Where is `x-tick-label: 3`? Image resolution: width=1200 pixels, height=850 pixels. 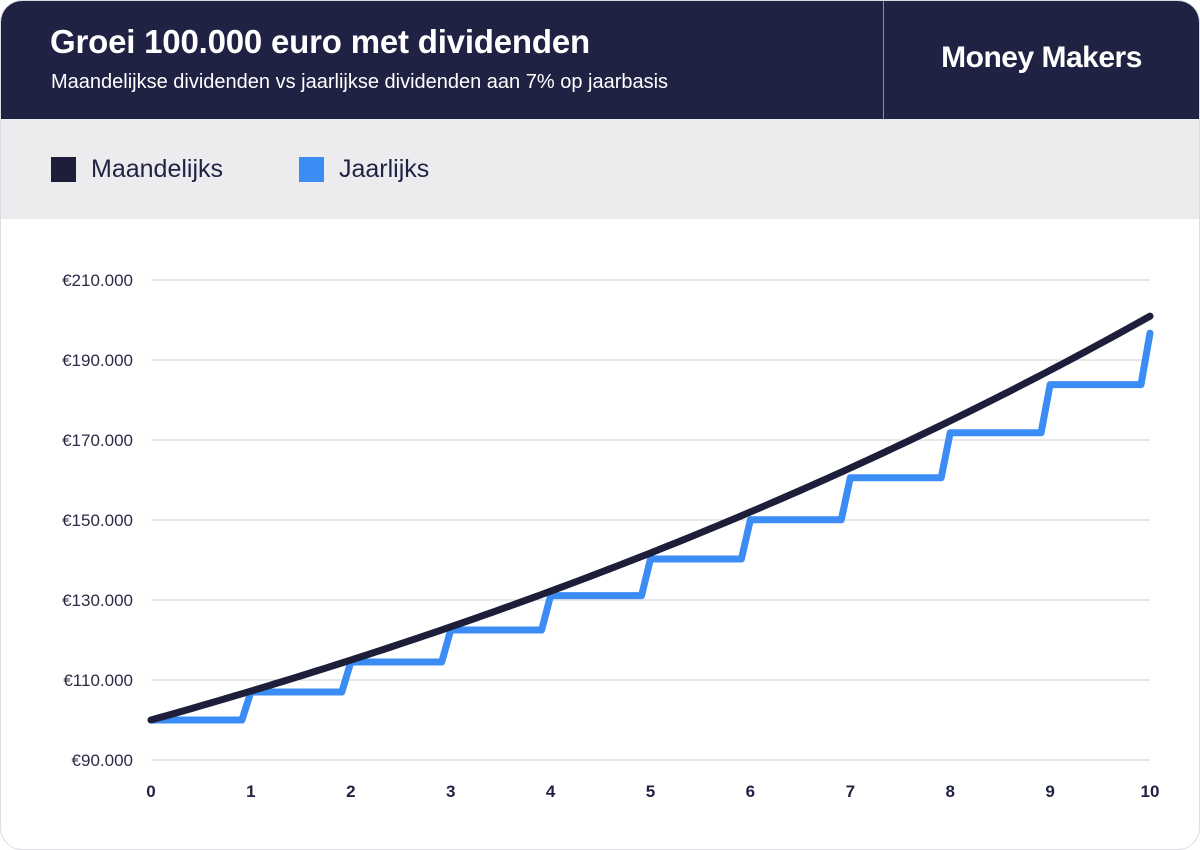 x-tick-label: 3 is located at coordinates (450, 791).